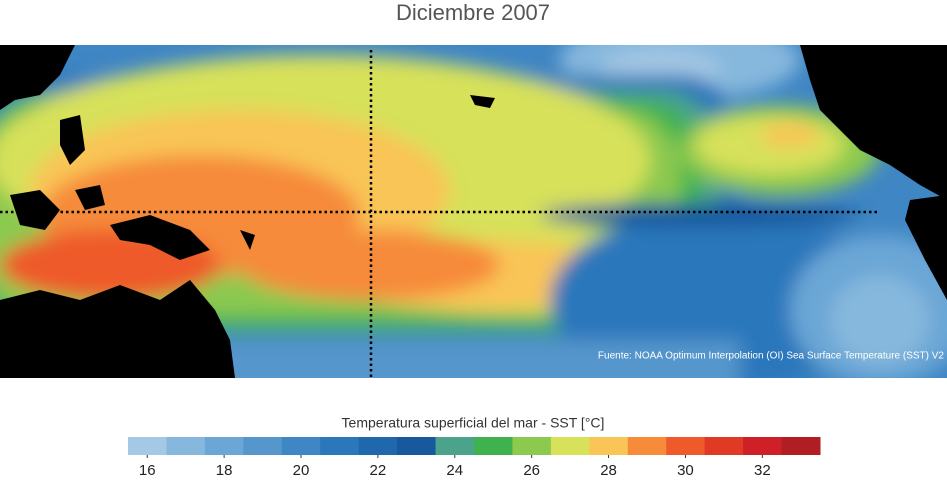 The width and height of the screenshot is (947, 480). I want to click on colorbar-tick-label: 32, so click(762, 470).